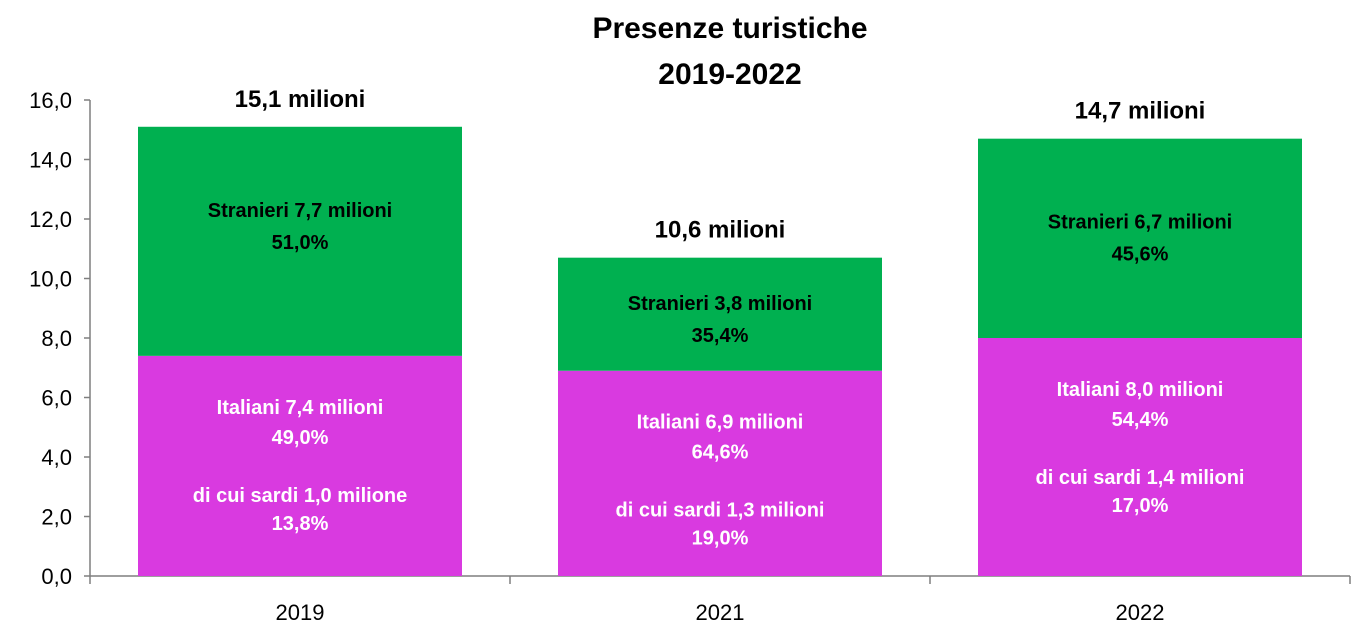 This screenshot has width=1359, height=622. I want to click on italiani-label: Italiani 7,4 milioni, so click(300, 408).